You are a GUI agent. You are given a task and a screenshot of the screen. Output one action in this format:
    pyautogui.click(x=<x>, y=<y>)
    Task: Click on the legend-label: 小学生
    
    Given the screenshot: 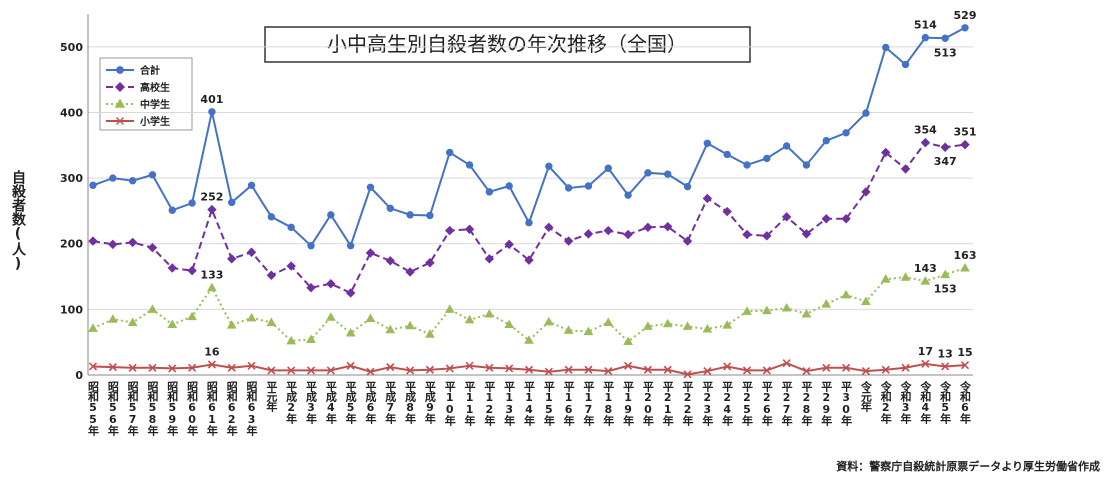 What is the action you would take?
    pyautogui.click(x=154, y=121)
    